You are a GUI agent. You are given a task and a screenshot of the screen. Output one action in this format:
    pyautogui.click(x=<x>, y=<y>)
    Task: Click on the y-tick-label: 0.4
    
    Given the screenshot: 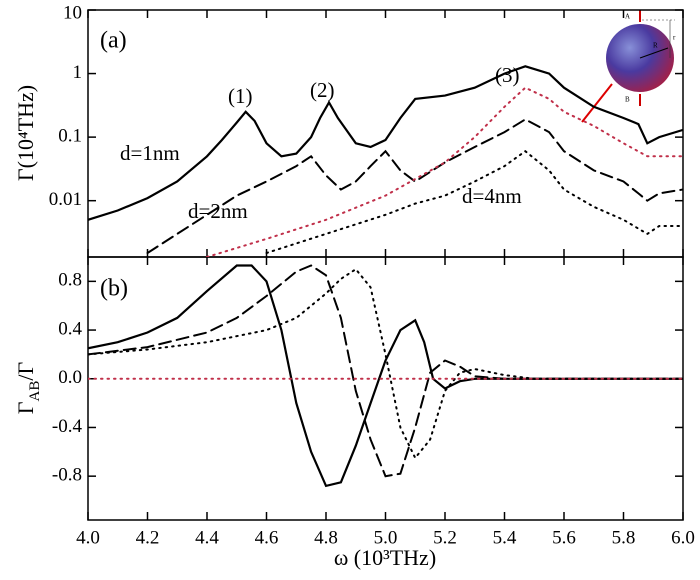 What is the action you would take?
    pyautogui.click(x=70, y=328)
    